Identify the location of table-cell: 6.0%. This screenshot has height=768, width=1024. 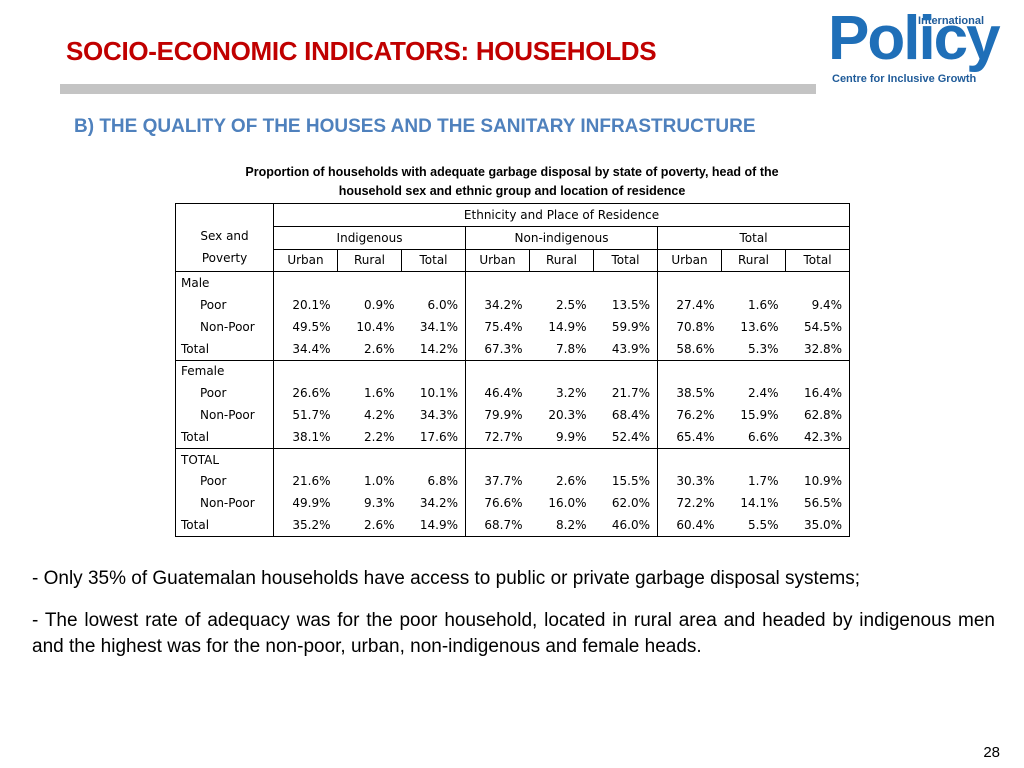
(433, 305).